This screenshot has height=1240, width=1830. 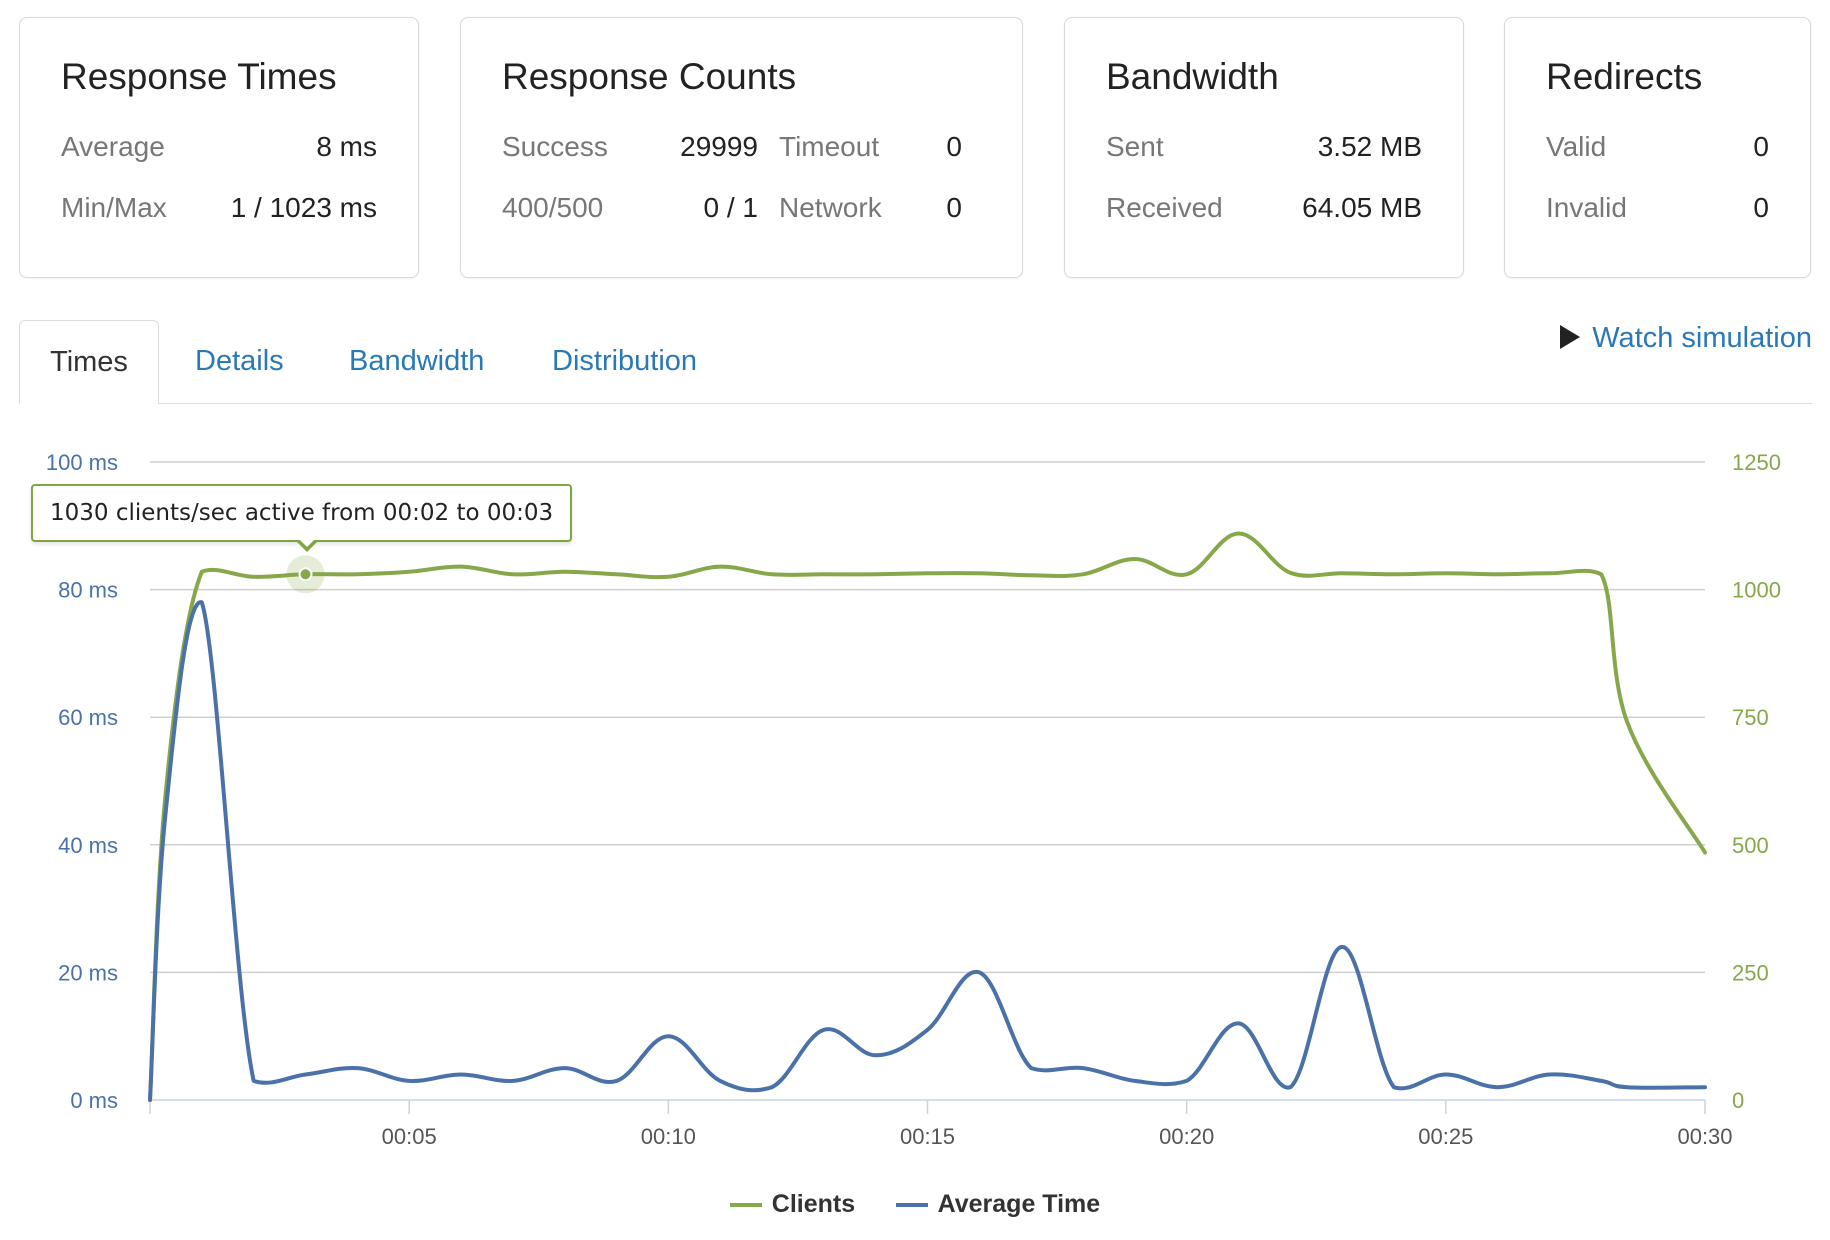 I want to click on left-axis-tick-label: 100 ms, so click(x=82, y=462).